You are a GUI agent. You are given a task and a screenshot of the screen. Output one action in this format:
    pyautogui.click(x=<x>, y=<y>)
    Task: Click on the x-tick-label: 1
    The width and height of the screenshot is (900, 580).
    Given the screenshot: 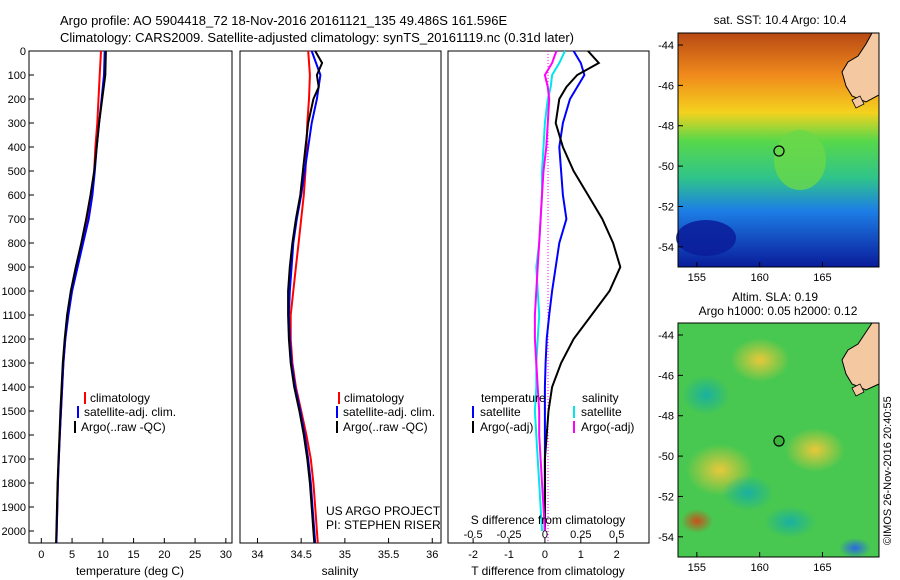 What is the action you would take?
    pyautogui.click(x=581, y=555)
    